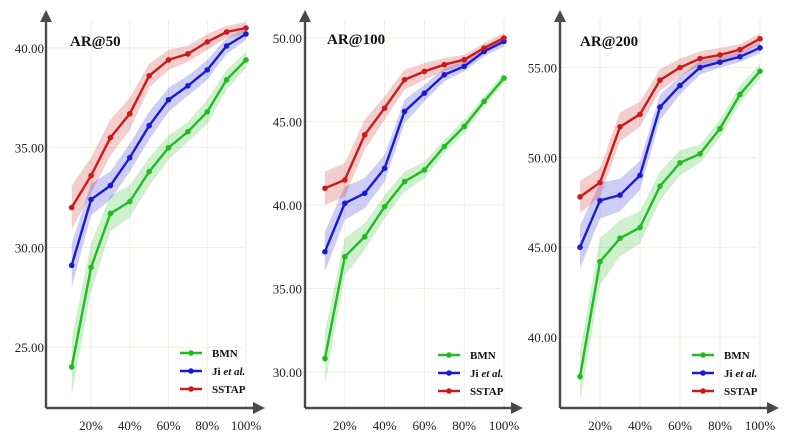 The height and width of the screenshot is (436, 789). What do you see at coordinates (29, 148) in the screenshot?
I see `y-tick-label: 35.00` at bounding box center [29, 148].